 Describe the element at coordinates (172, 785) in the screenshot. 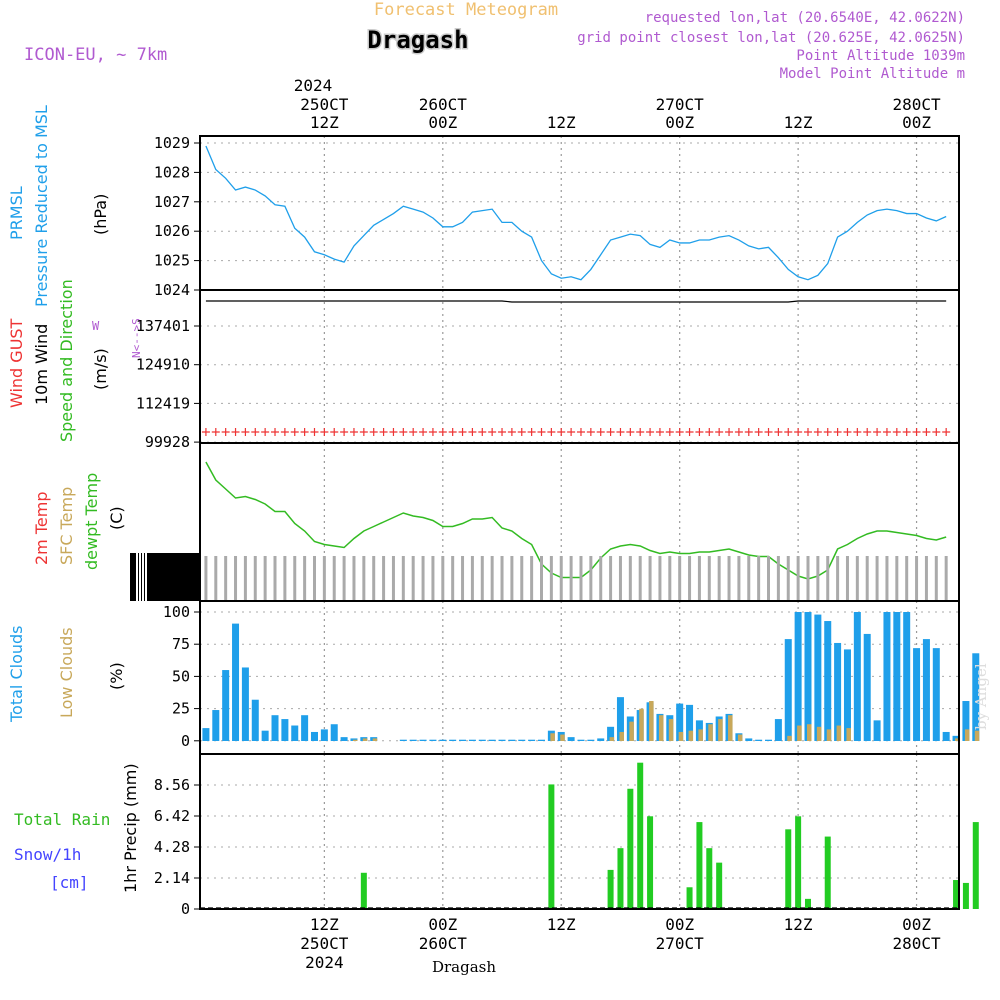

I see `precip-tick-label: 8.56` at that location.